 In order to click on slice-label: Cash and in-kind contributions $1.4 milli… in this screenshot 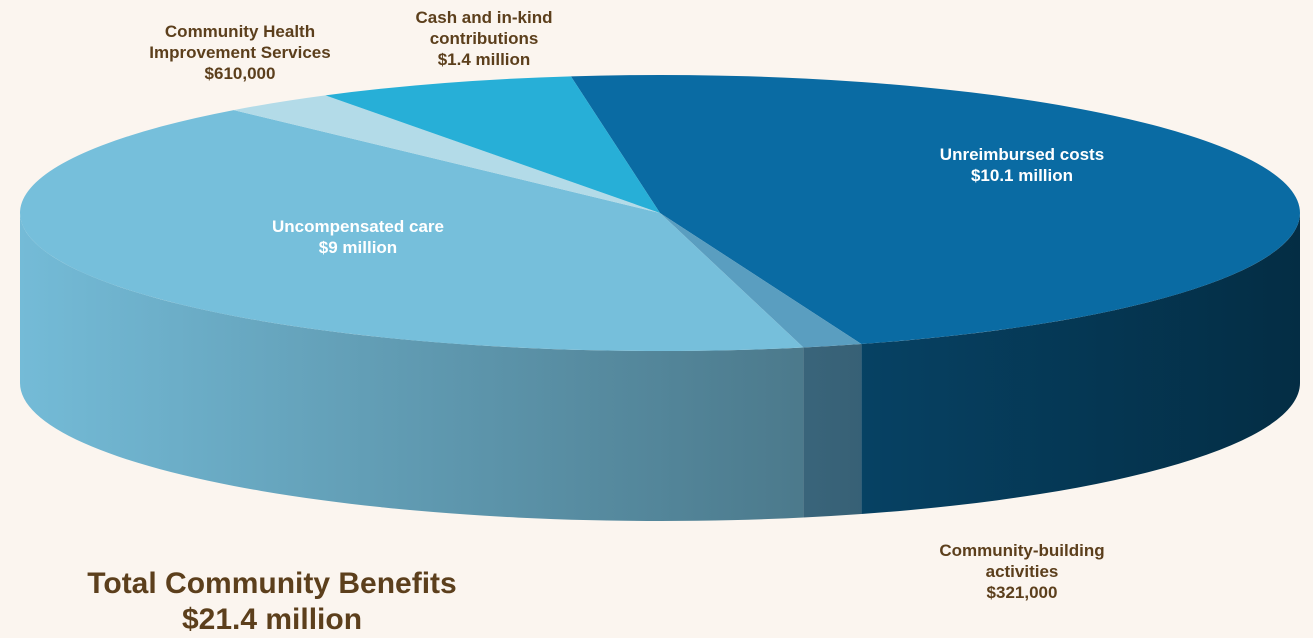, I will do `click(484, 38)`.